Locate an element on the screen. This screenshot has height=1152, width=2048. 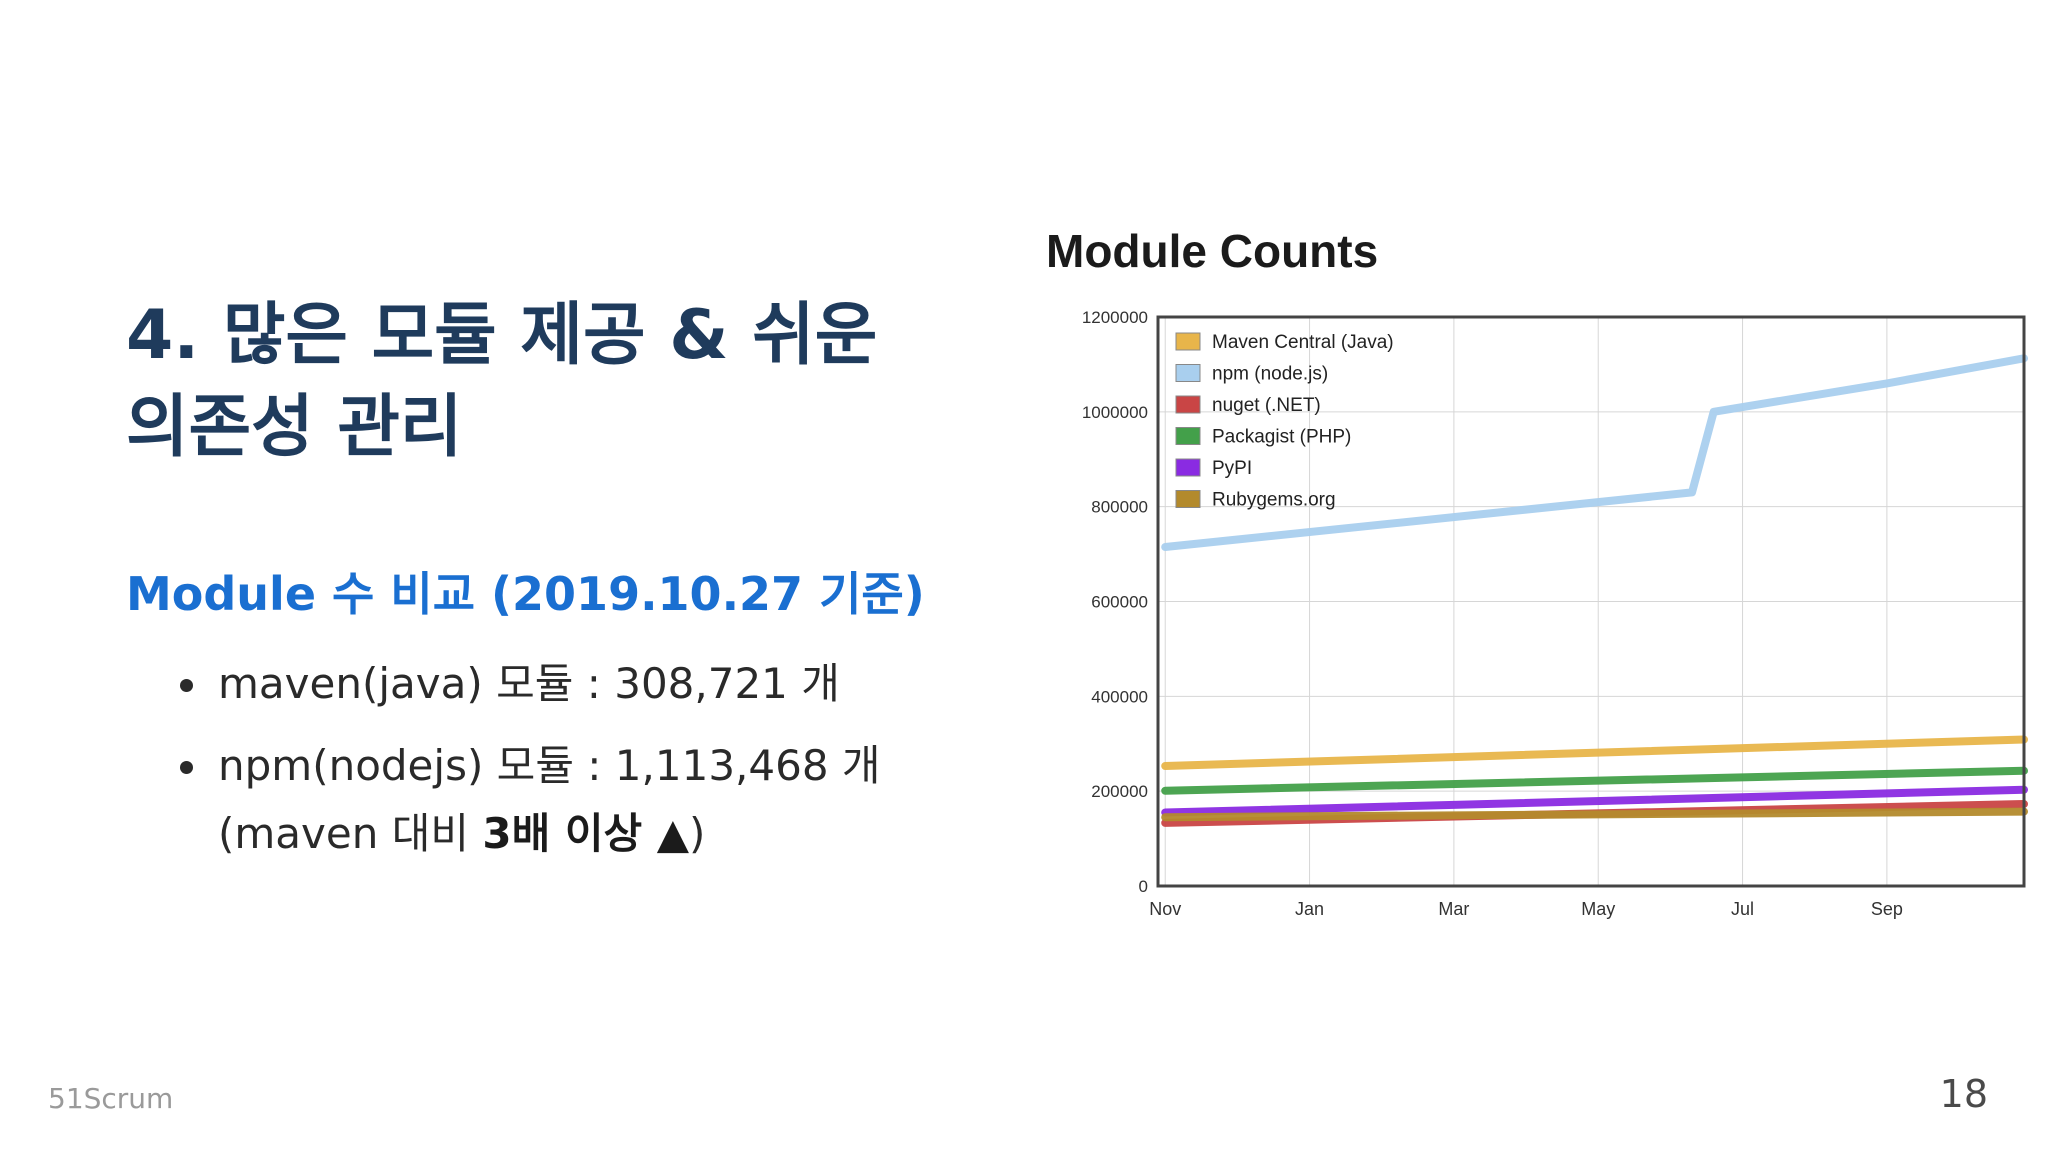
y-tick-label: 200000 is located at coordinates (1119, 791).